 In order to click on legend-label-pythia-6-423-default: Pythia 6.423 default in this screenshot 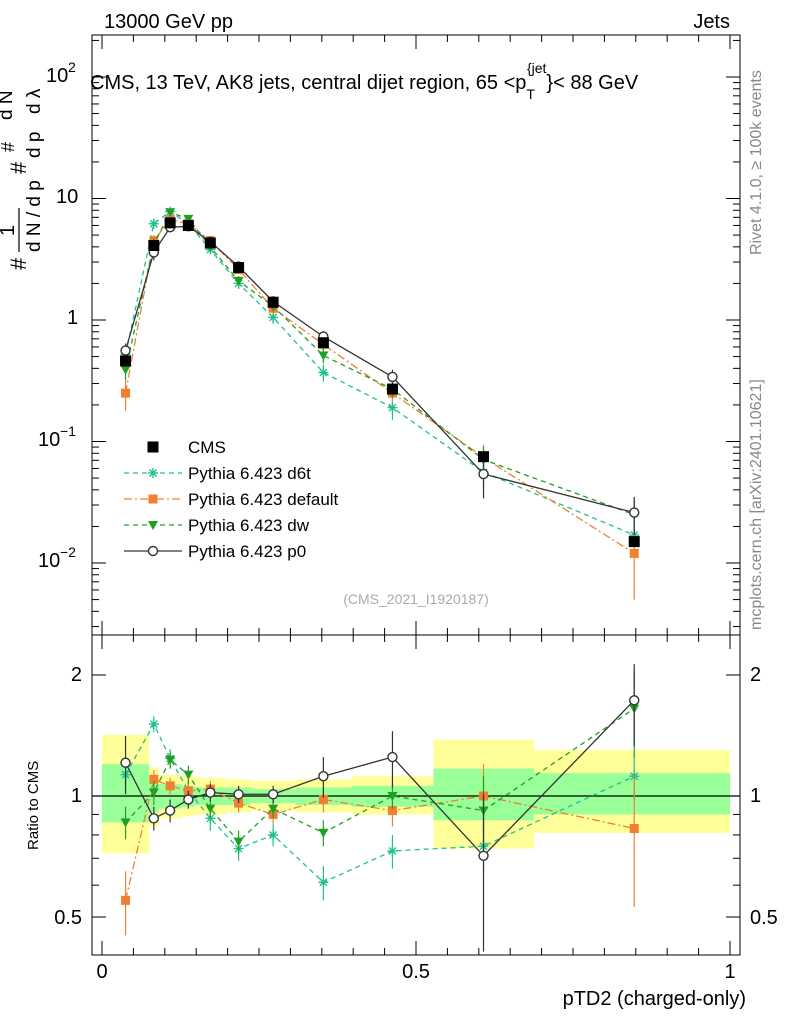, I will do `click(263, 499)`.